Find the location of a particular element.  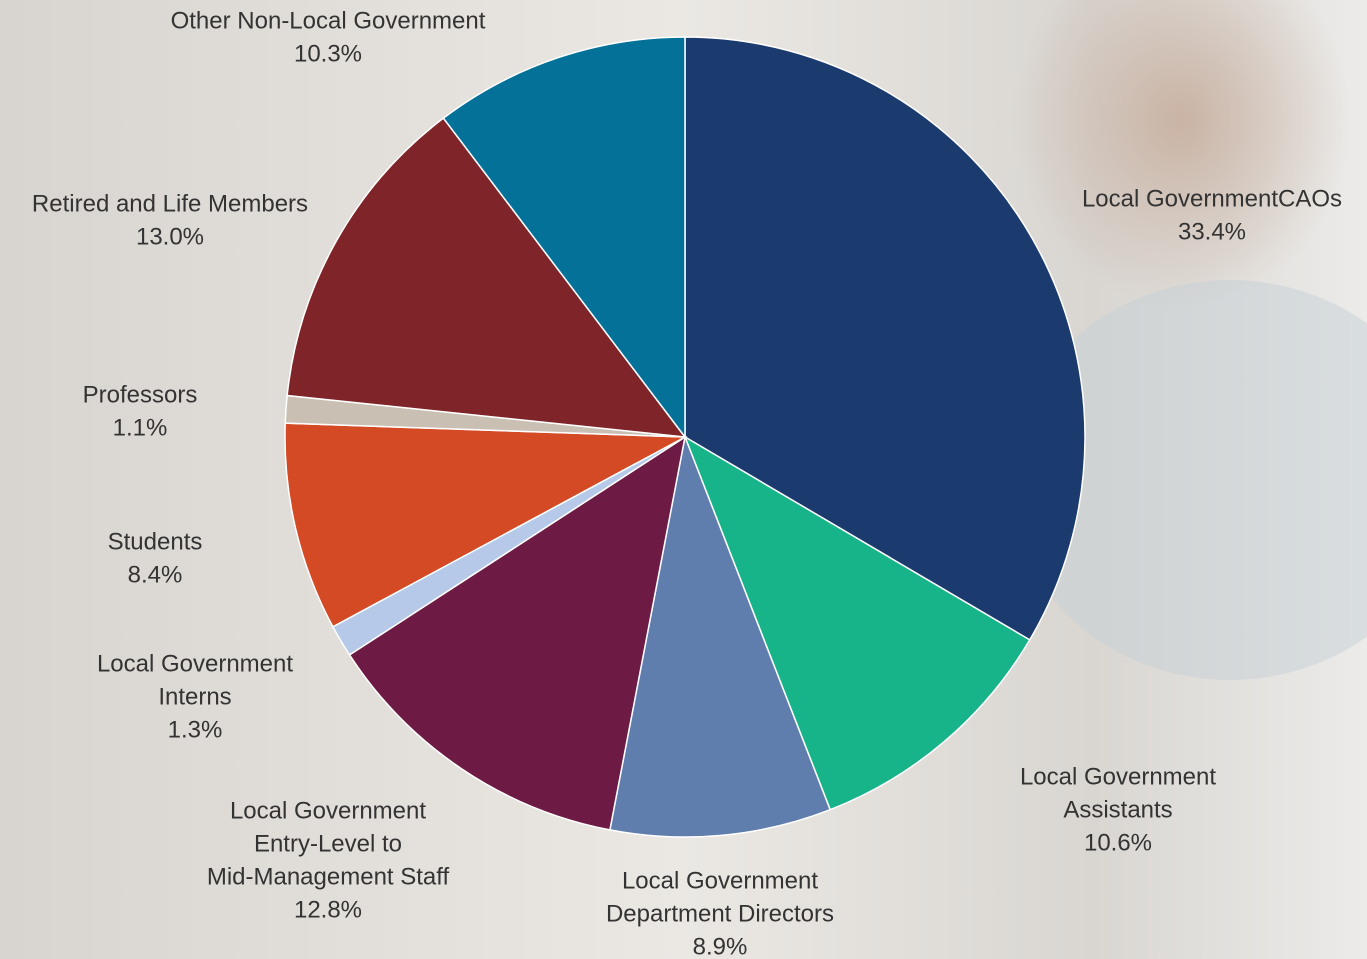

value-label: 13.0% is located at coordinates (170, 236).